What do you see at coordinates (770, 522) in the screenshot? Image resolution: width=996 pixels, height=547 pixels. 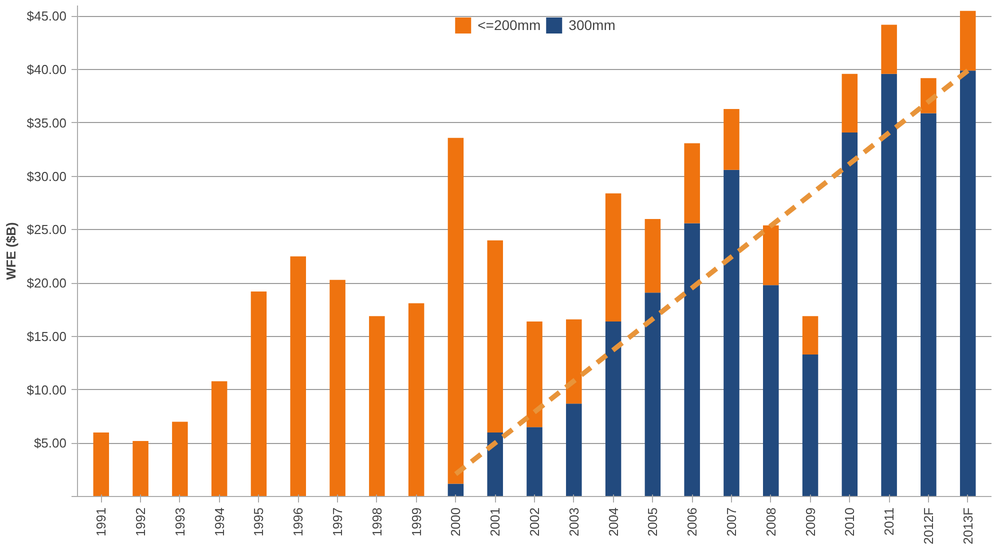 I see `x-tick-label: 2008` at bounding box center [770, 522].